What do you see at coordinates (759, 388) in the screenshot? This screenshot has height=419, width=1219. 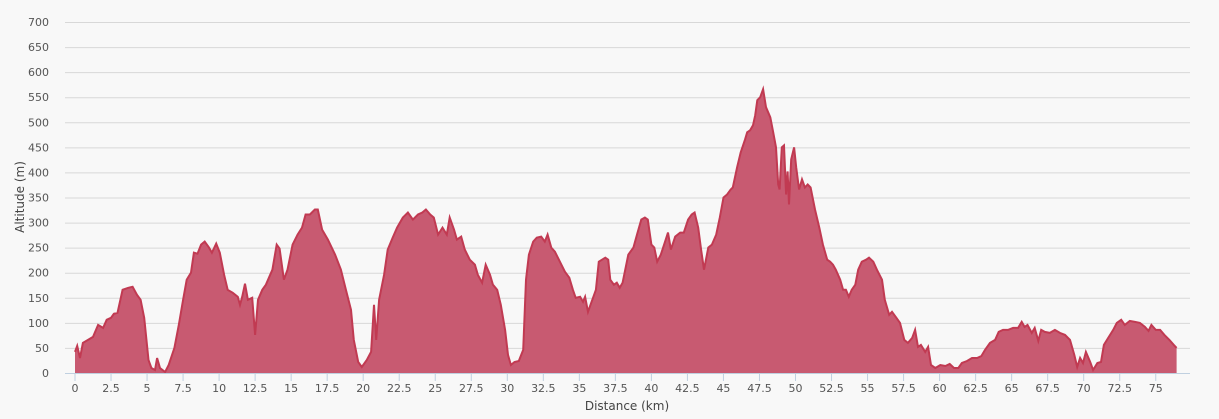 I see `x-tick-label: 47.5` at bounding box center [759, 388].